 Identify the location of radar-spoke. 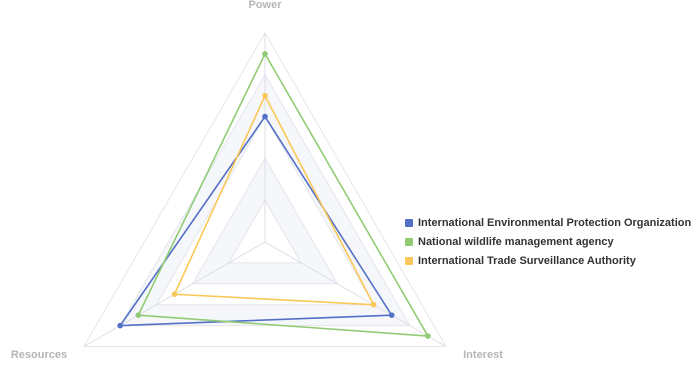
(355, 294).